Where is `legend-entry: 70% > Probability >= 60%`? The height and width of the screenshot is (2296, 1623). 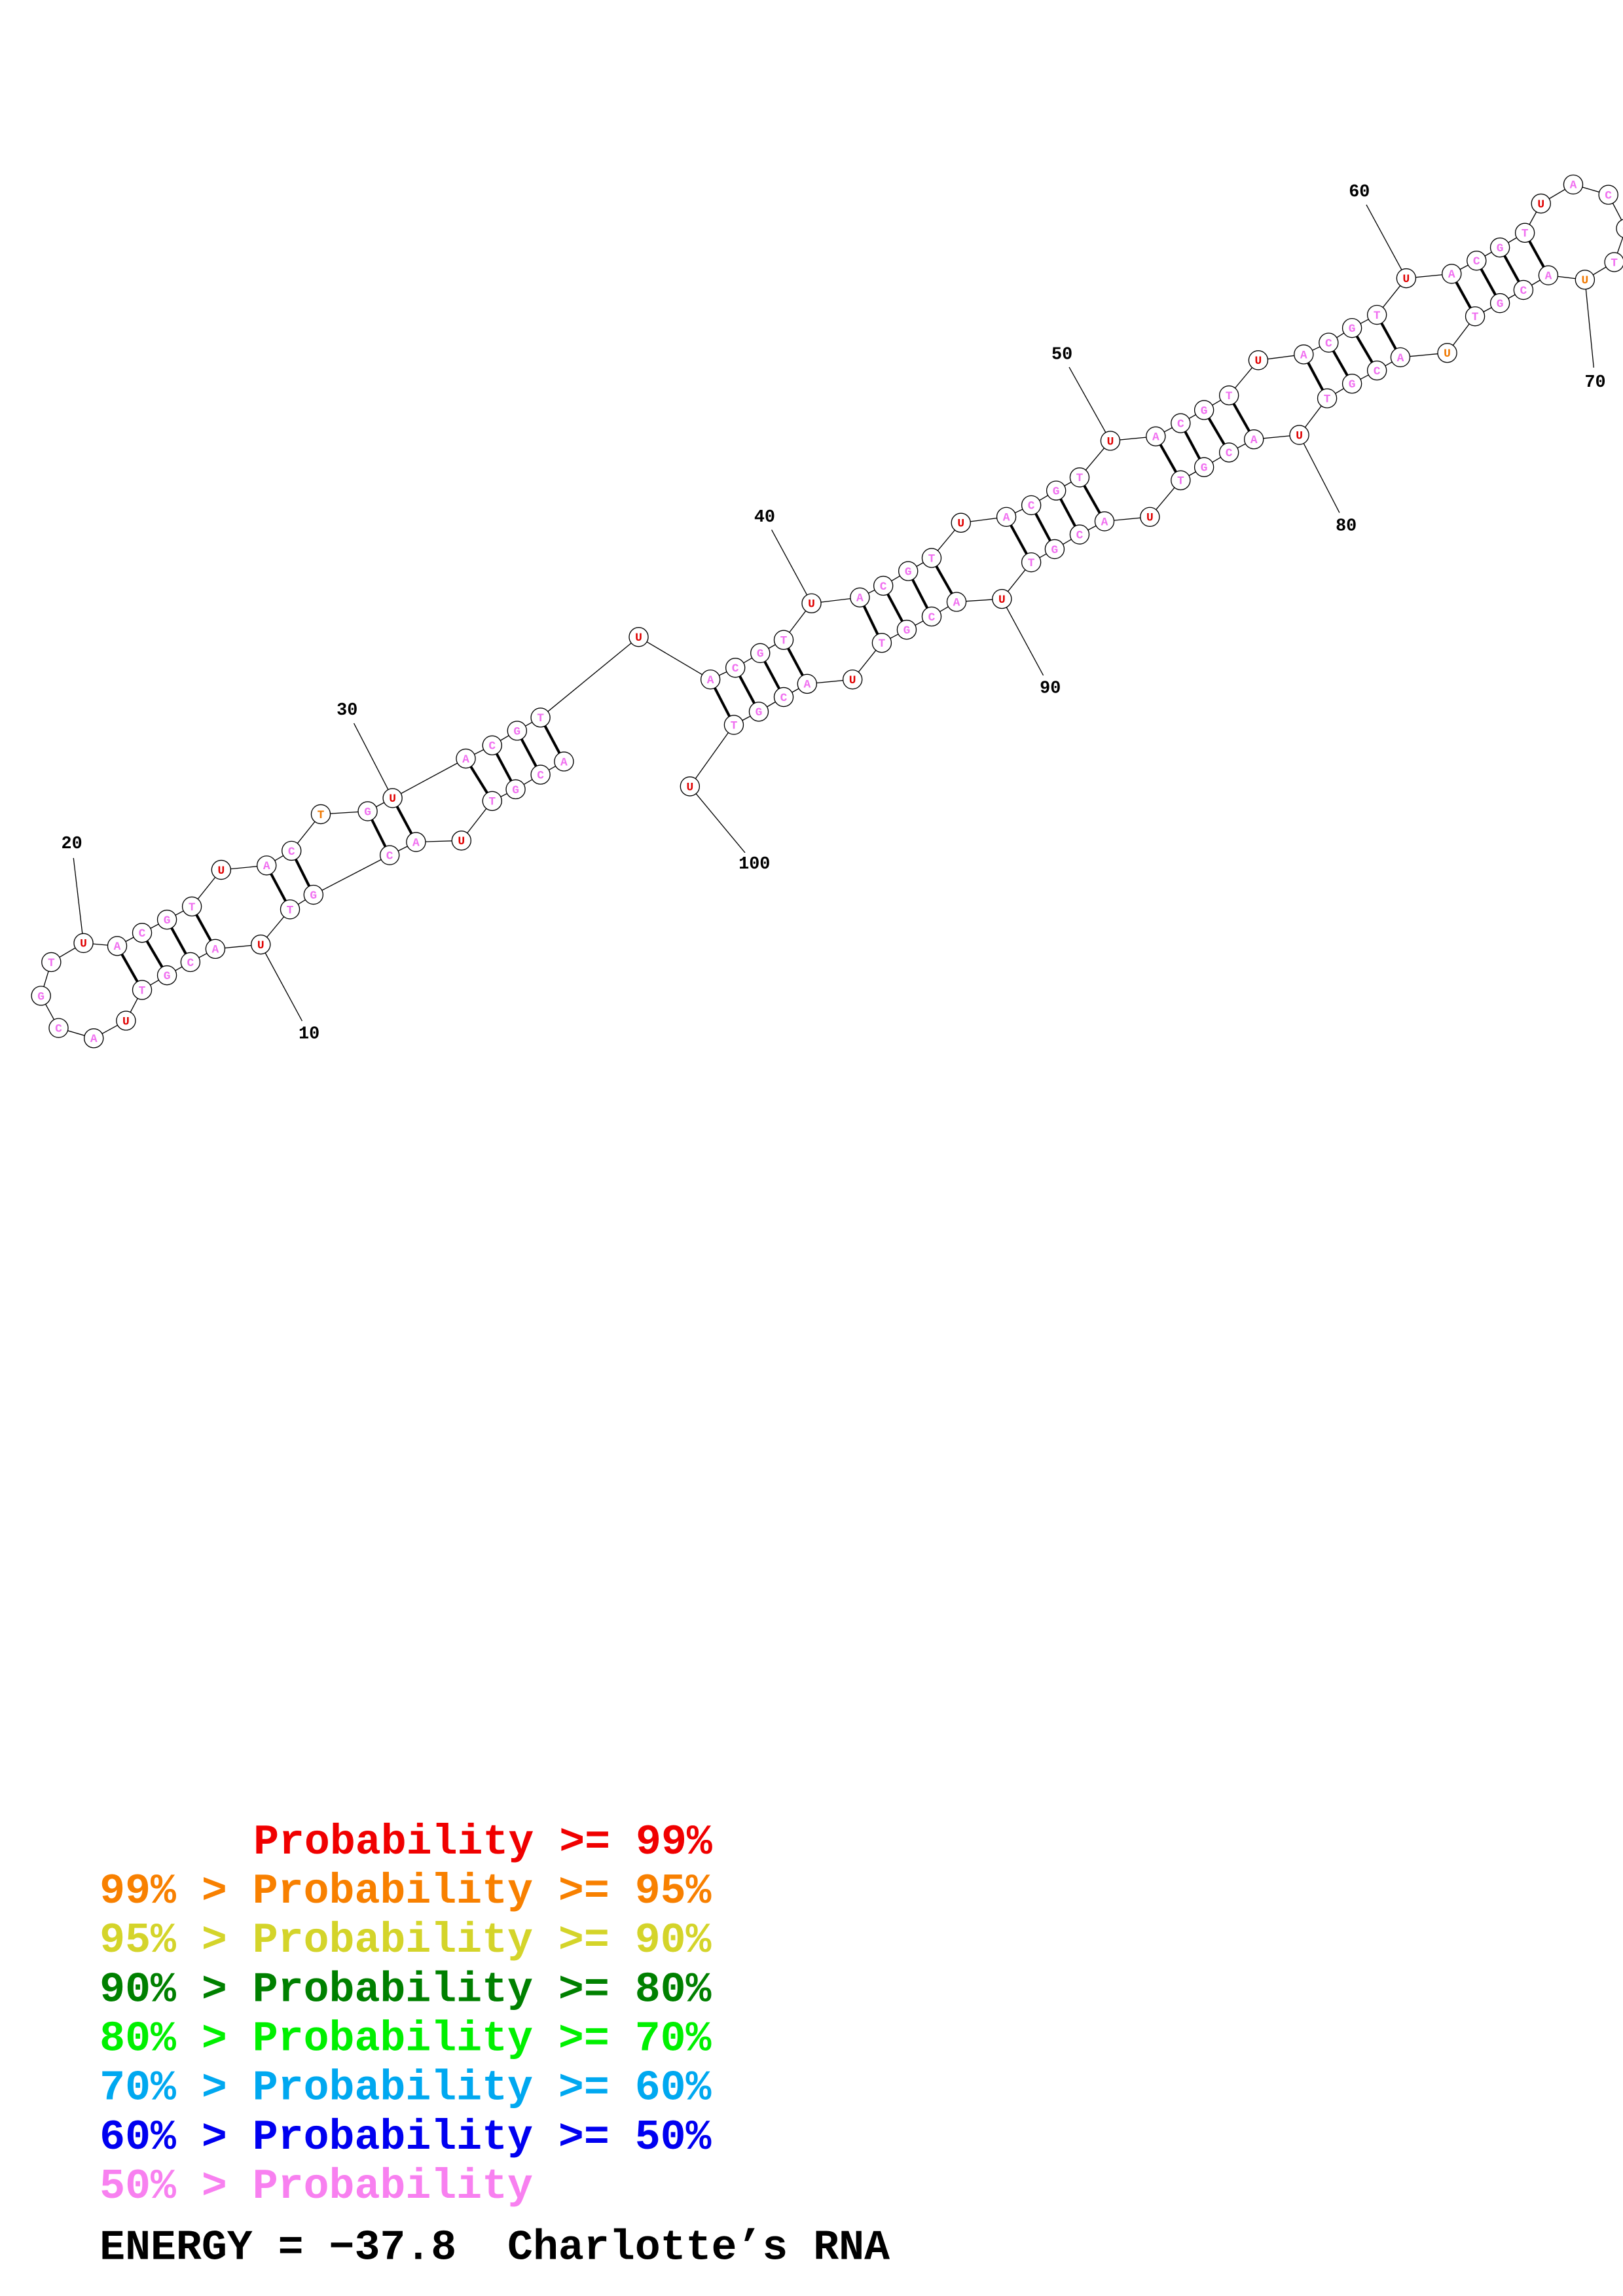 legend-entry: 70% > Probability >= 60% is located at coordinates (405, 2089).